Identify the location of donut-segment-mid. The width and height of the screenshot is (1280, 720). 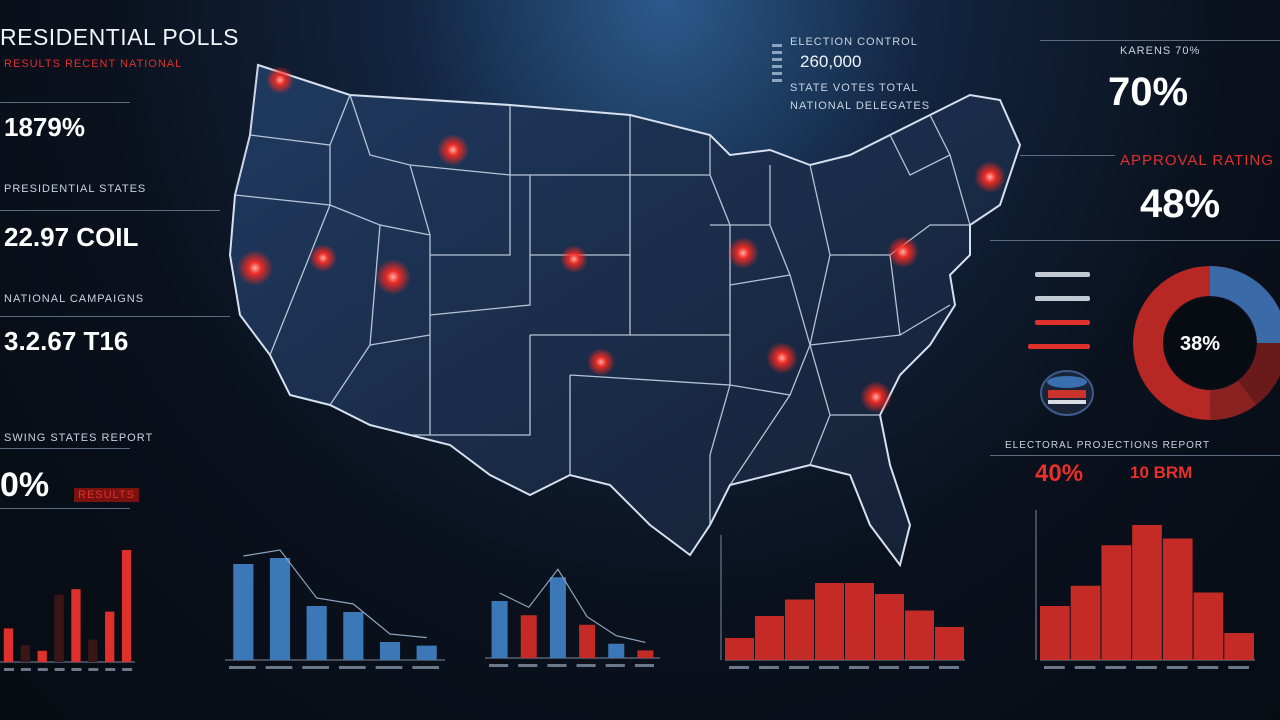
(1232, 400).